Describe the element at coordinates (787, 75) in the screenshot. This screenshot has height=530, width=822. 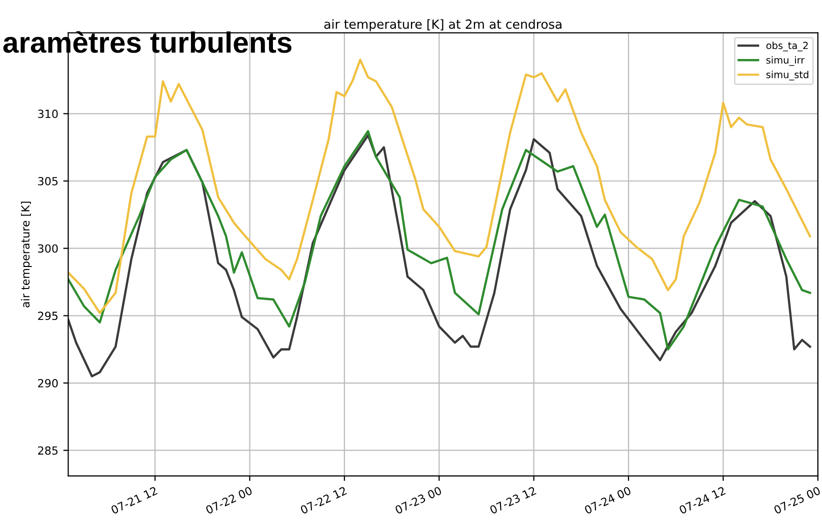
I see `legend-label: simu_std` at that location.